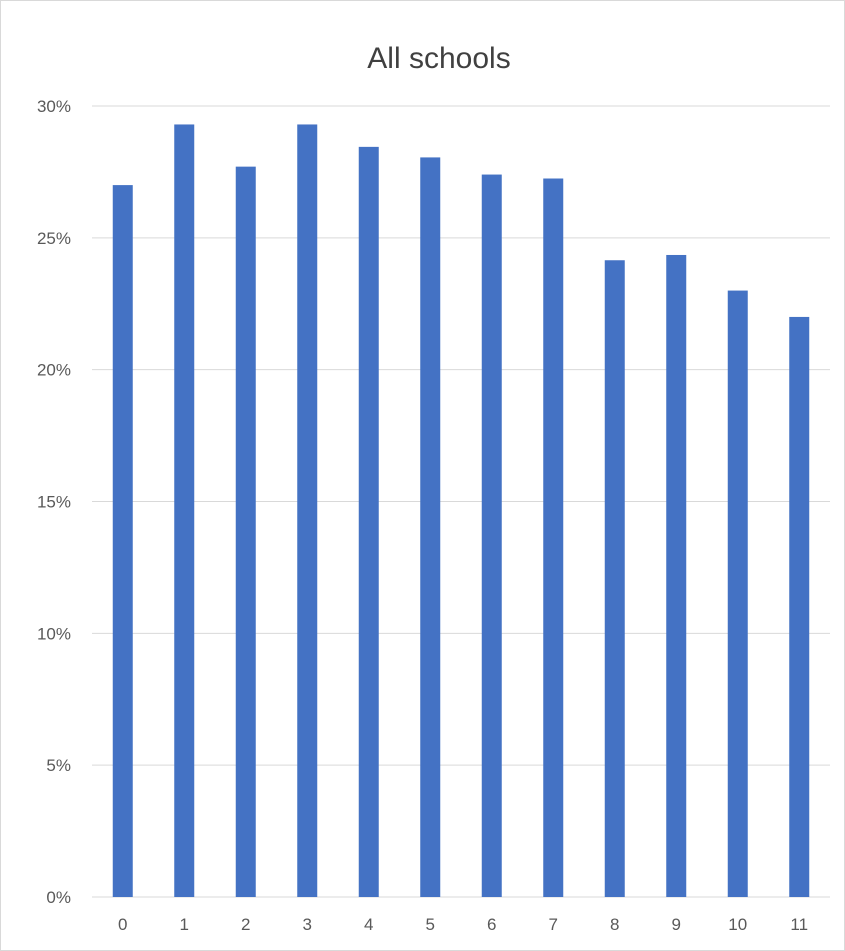 This screenshot has width=845, height=951. What do you see at coordinates (122, 924) in the screenshot?
I see `x-tick-label: 0` at bounding box center [122, 924].